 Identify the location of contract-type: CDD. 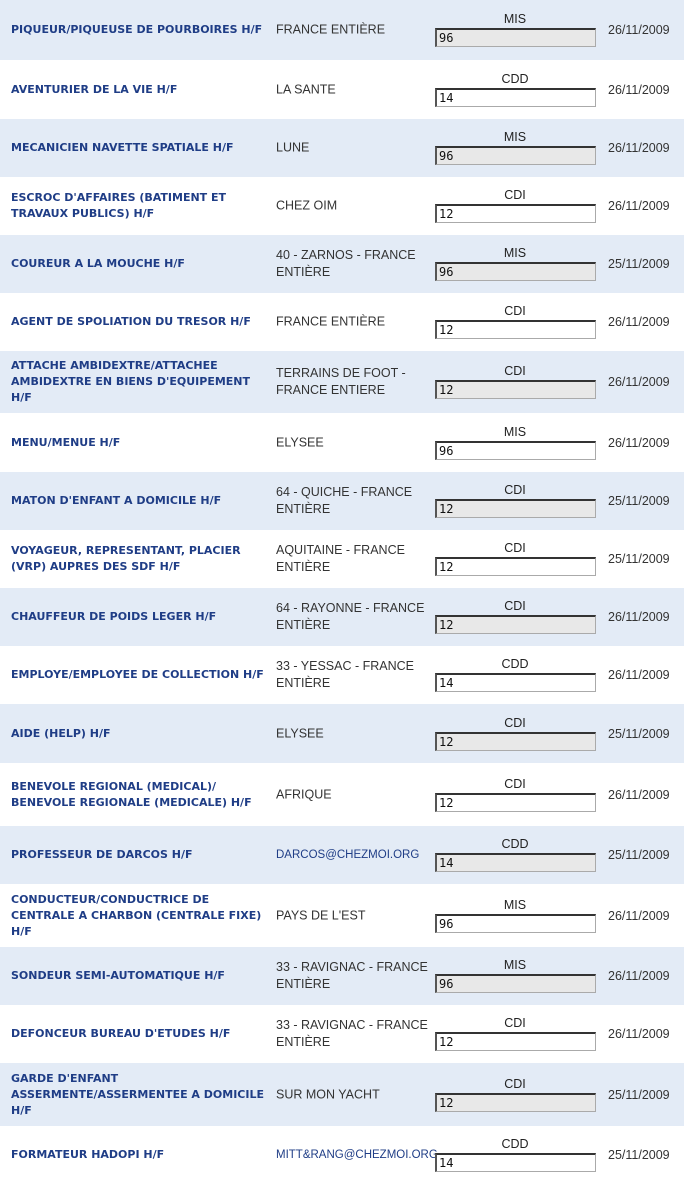
(515, 664).